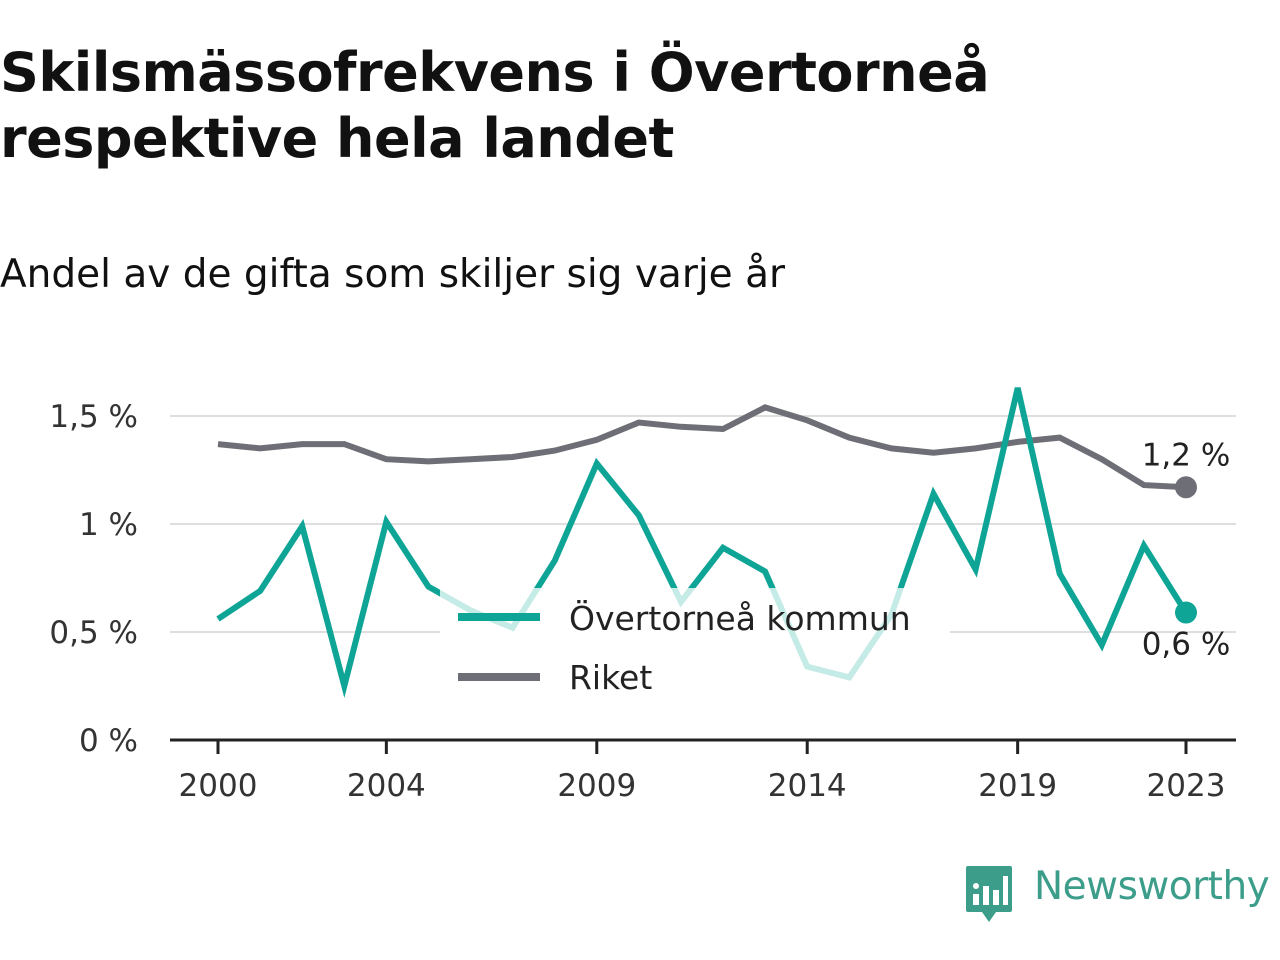  I want to click on brand-name: Newsworthy, so click(1152, 886).